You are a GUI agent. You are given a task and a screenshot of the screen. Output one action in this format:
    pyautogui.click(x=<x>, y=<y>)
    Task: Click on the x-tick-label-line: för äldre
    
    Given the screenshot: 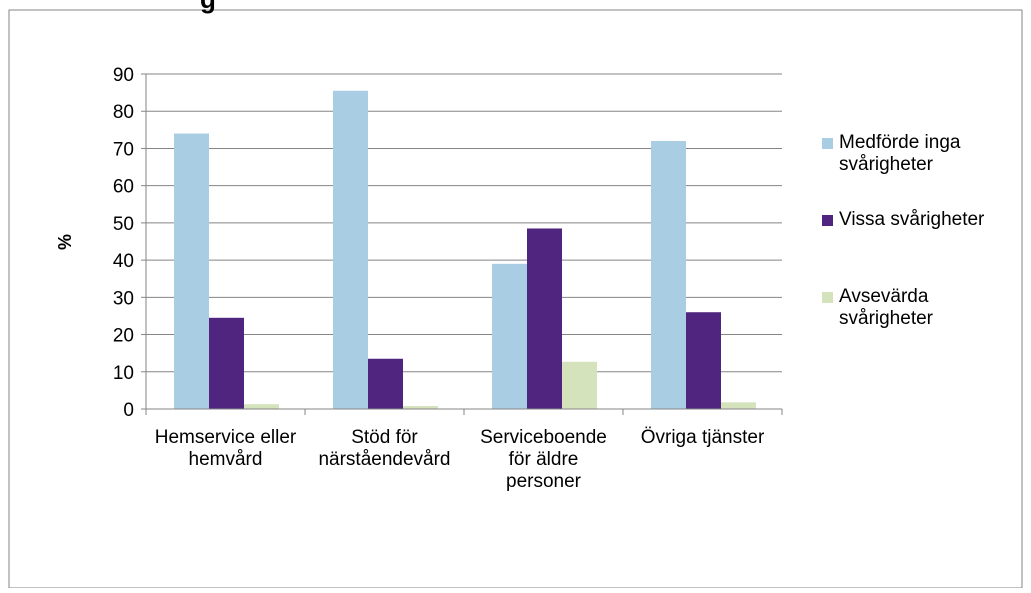 What is the action you would take?
    pyautogui.click(x=544, y=459)
    